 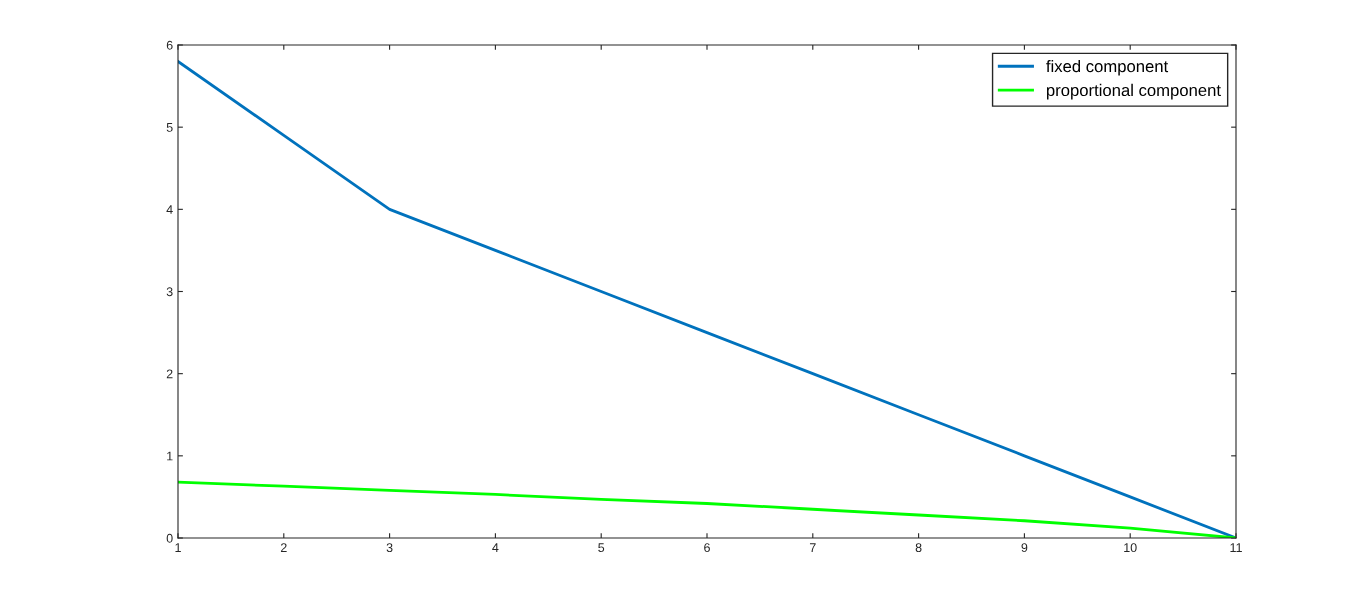 What do you see at coordinates (1107, 68) in the screenshot?
I see `legend-label: fixed component` at bounding box center [1107, 68].